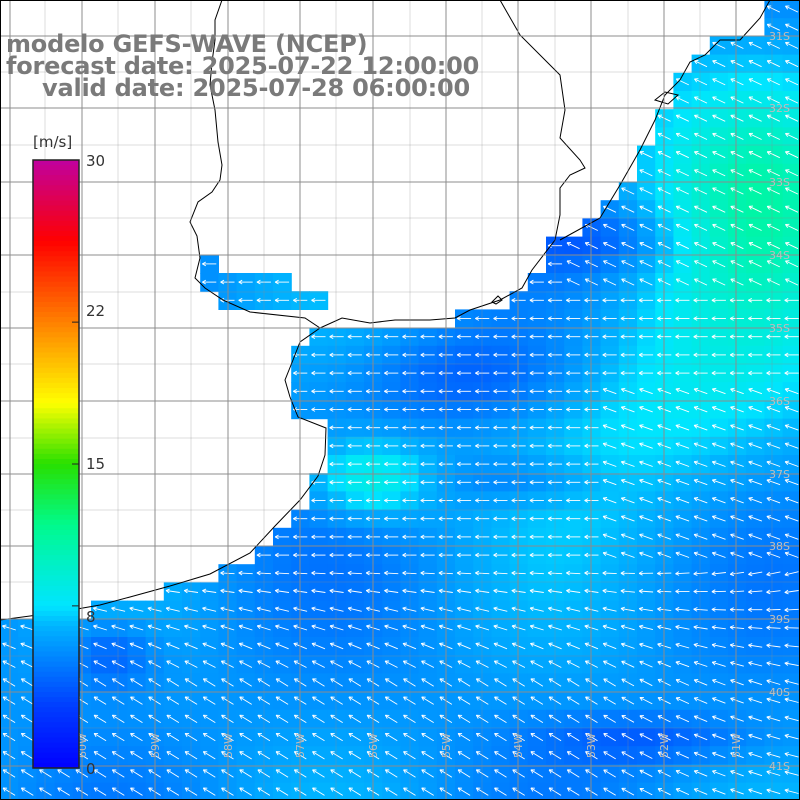  I want to click on colorbar-tick-0: 0, so click(91, 769).